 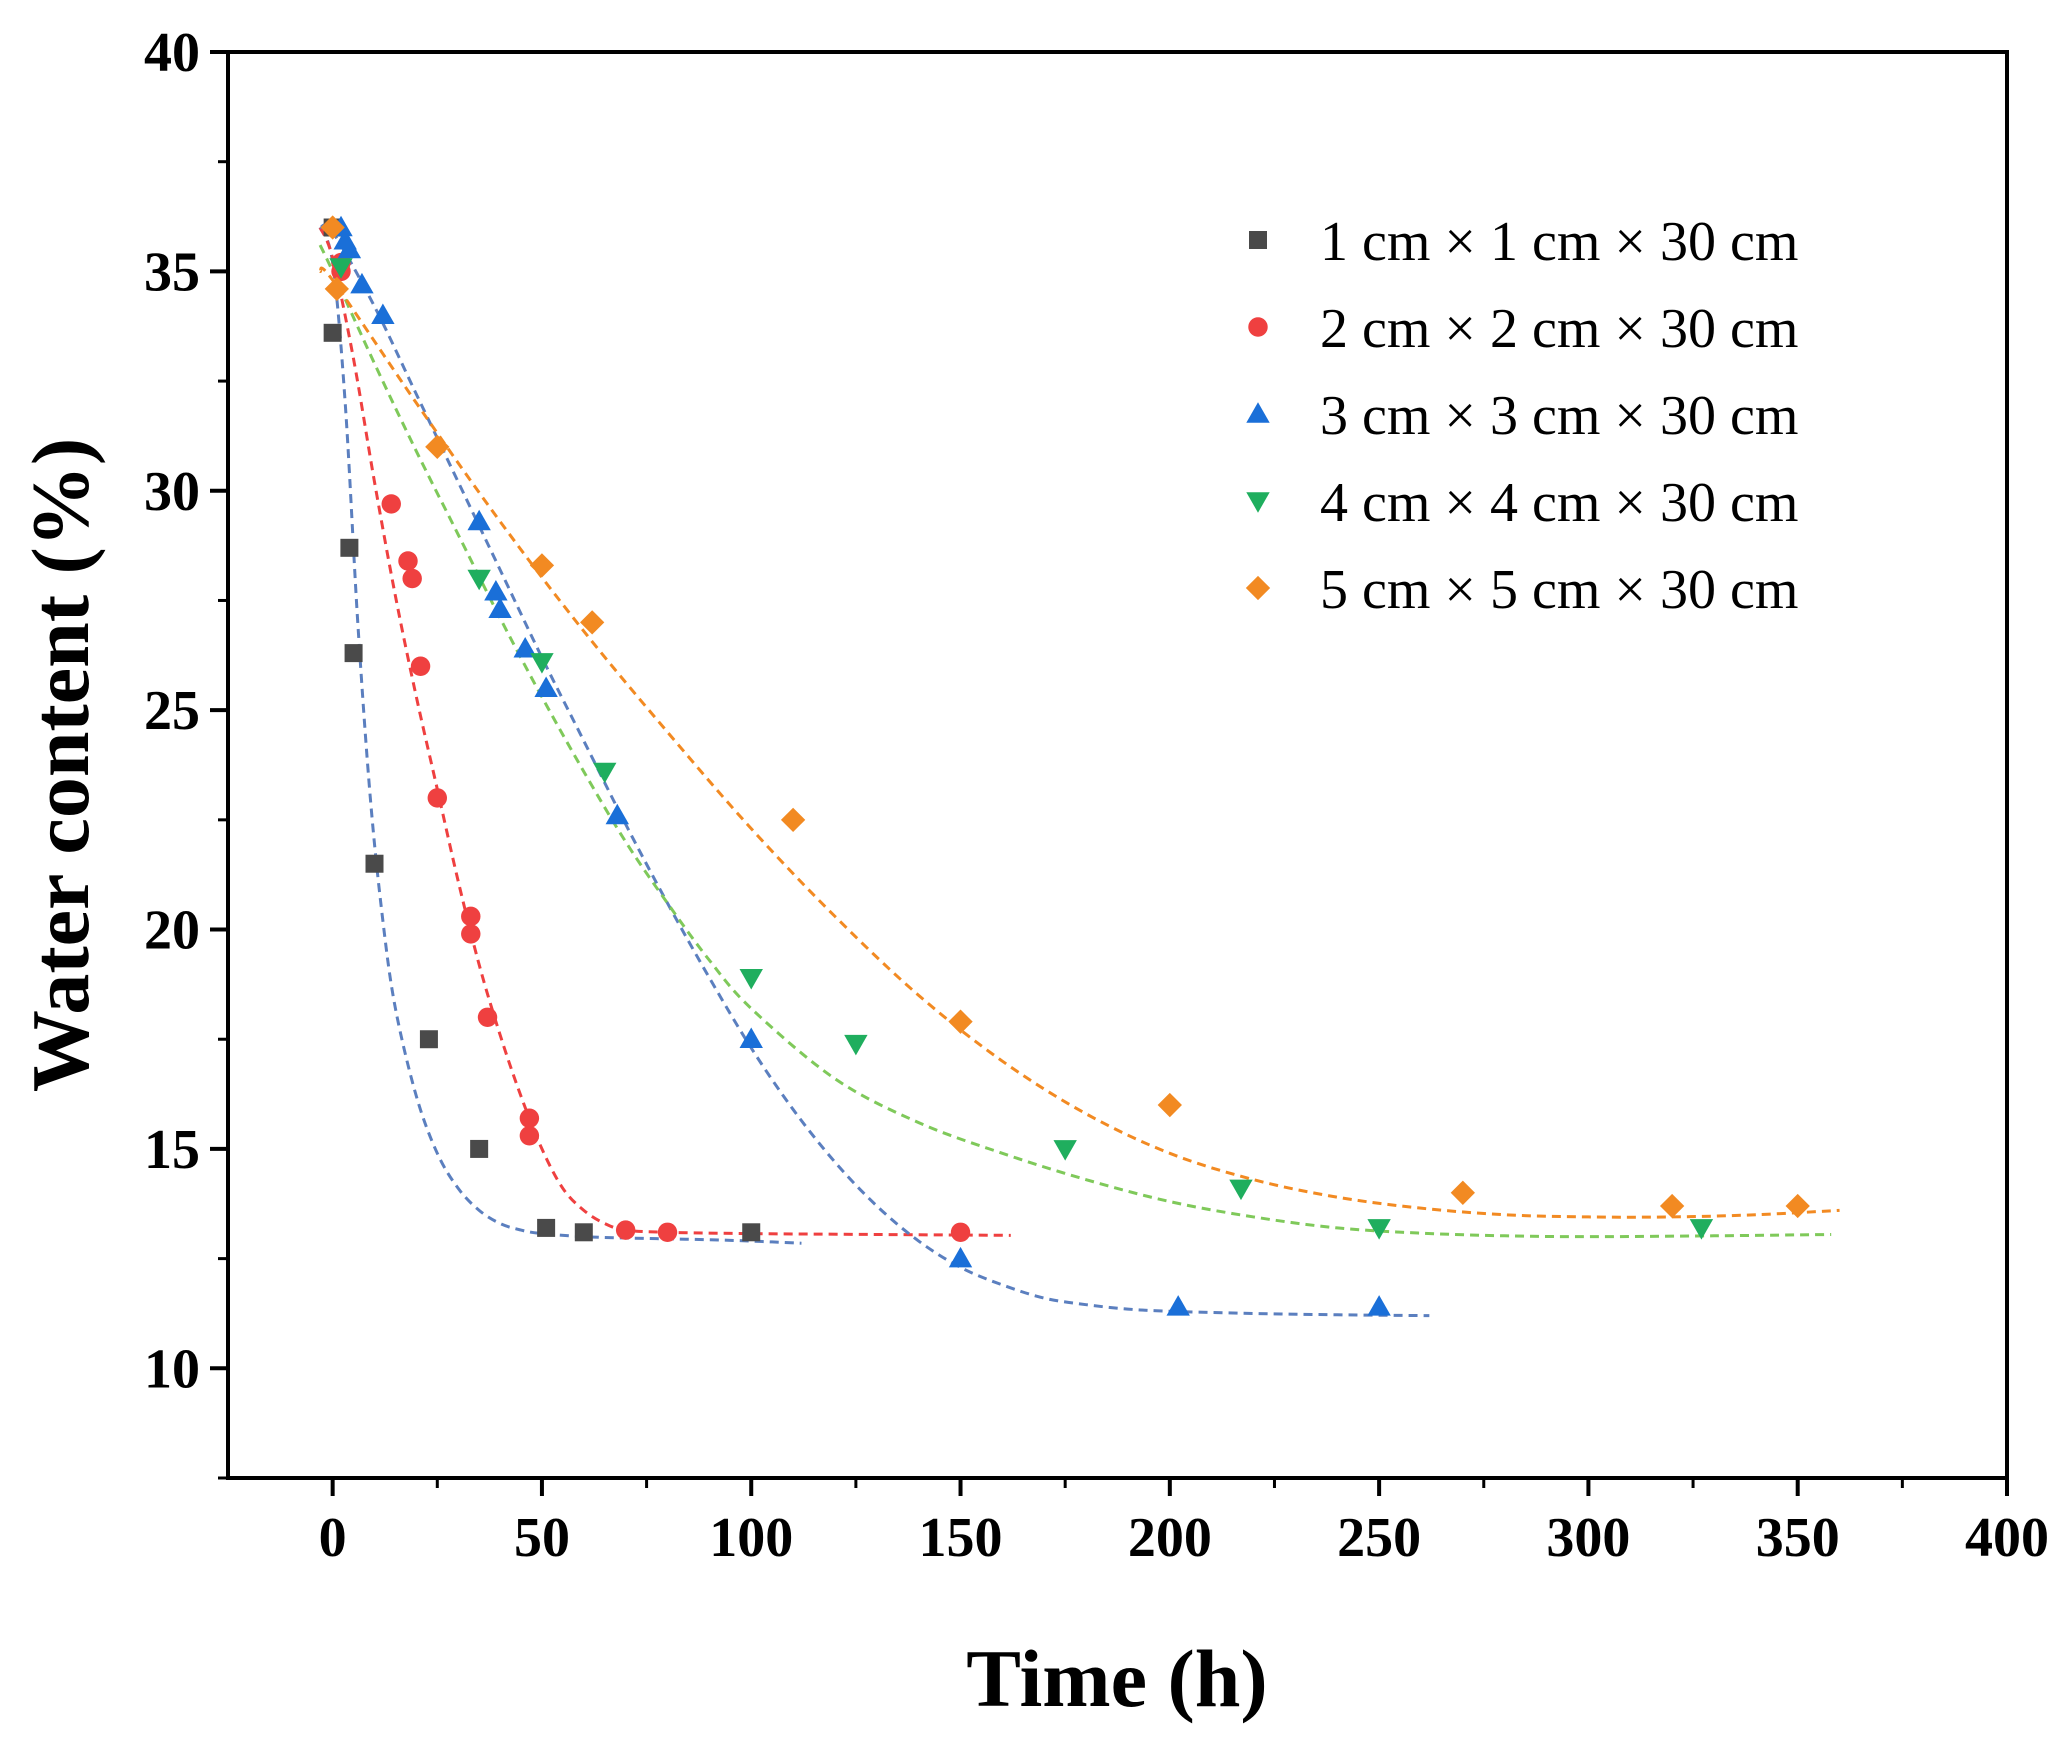 What do you see at coordinates (1116, 1678) in the screenshot?
I see `x-axis-title: Time (h)` at bounding box center [1116, 1678].